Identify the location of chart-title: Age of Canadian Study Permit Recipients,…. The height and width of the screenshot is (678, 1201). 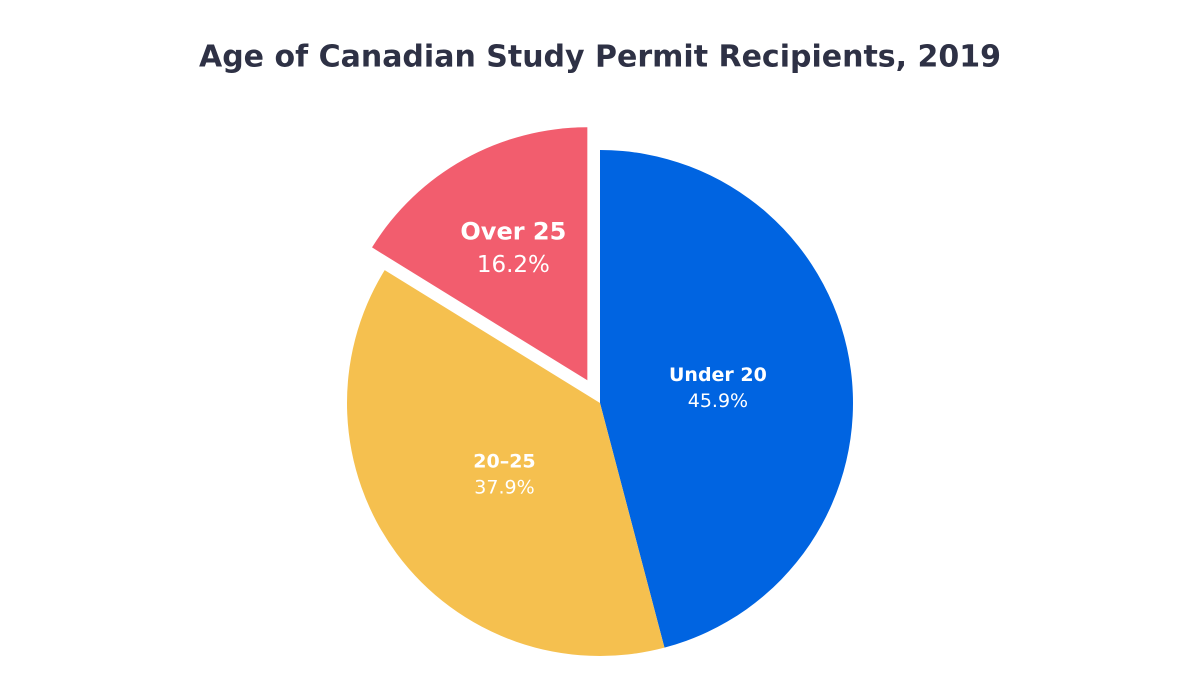
(600, 57).